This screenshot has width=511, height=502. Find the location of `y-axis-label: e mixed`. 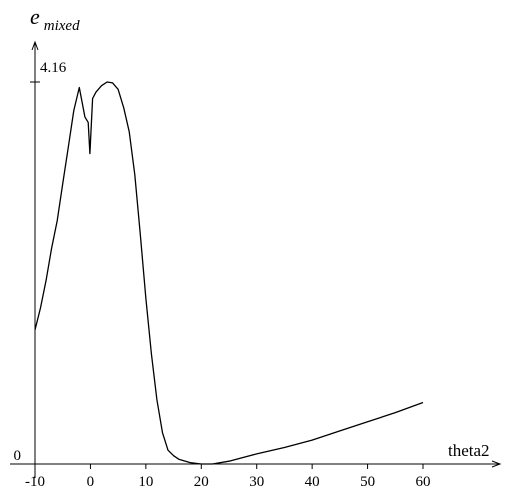

y-axis-label: e mixed is located at coordinates (55, 19).